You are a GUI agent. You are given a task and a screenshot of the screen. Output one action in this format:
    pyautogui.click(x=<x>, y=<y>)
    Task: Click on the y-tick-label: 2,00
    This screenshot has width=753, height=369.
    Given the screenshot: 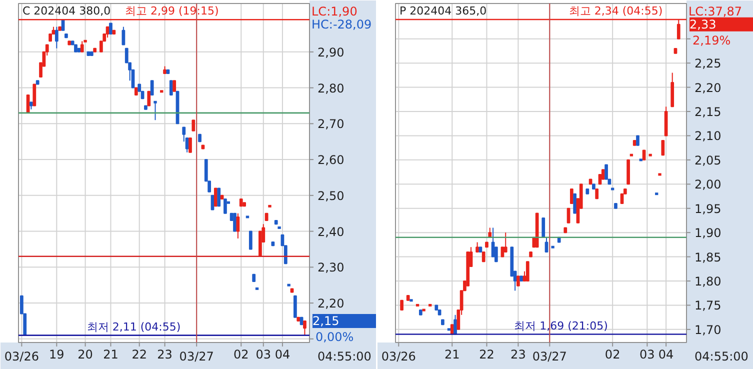 What is the action you would take?
    pyautogui.click(x=708, y=185)
    